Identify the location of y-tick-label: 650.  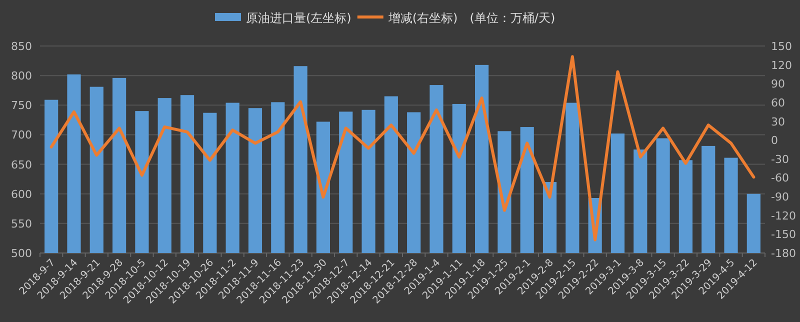
(21, 165).